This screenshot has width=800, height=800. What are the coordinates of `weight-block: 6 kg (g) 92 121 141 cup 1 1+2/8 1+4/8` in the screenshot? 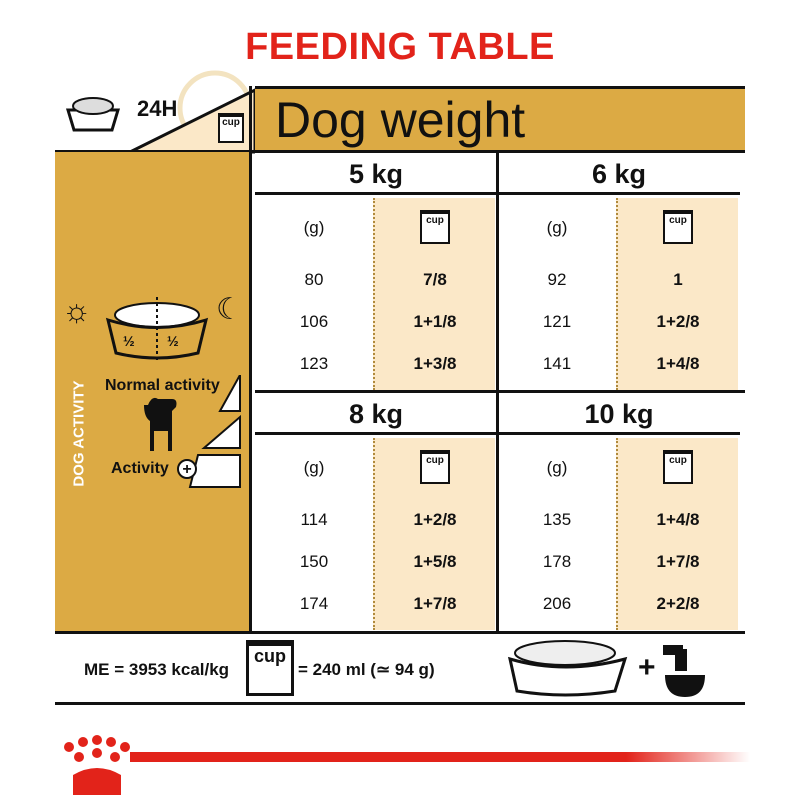 It's located at (619, 271).